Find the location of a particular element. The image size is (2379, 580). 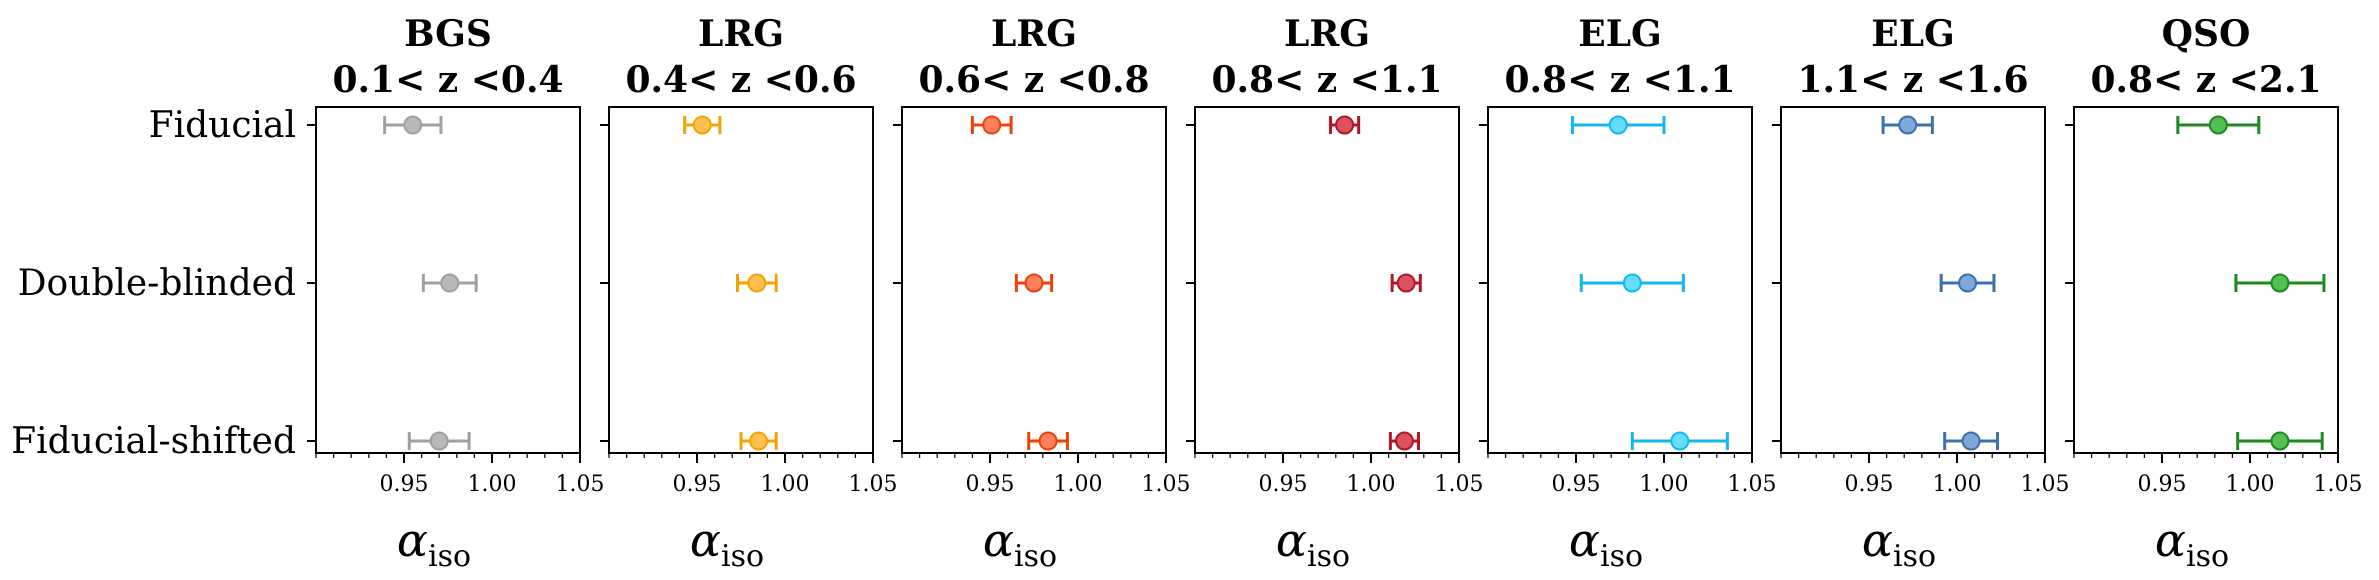

row-label: Double-blinded is located at coordinates (157, 283).